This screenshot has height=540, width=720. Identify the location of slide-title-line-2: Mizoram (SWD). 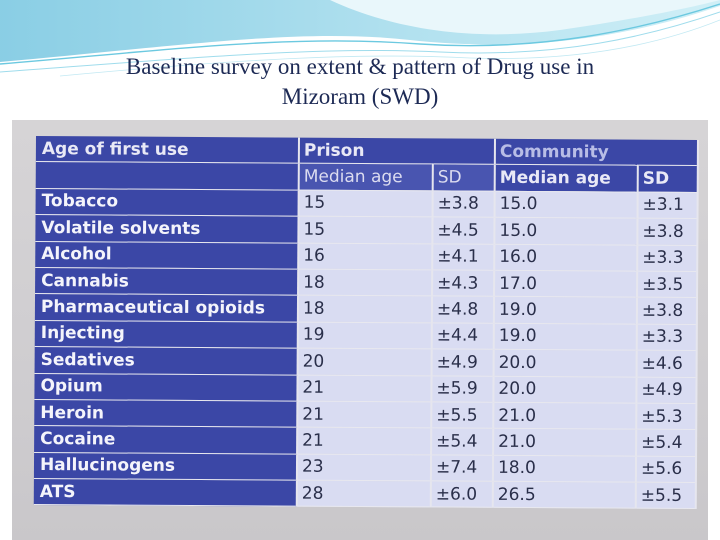
(360, 96).